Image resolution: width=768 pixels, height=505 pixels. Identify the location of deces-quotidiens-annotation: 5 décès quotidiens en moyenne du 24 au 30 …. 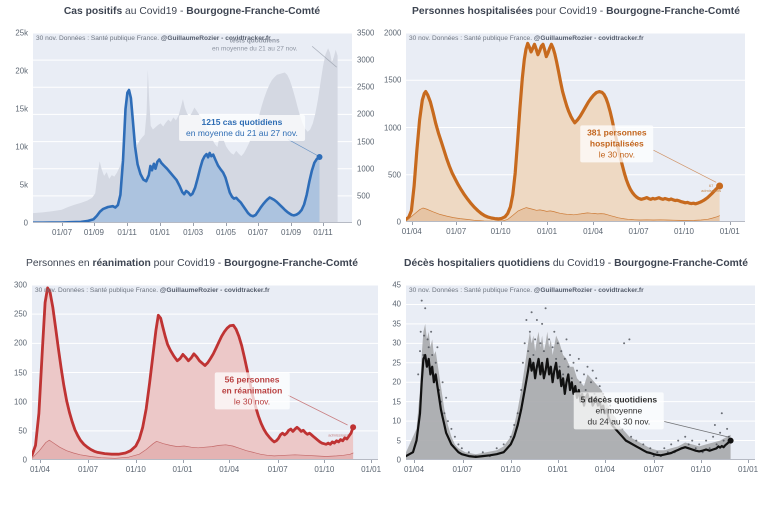
(619, 411).